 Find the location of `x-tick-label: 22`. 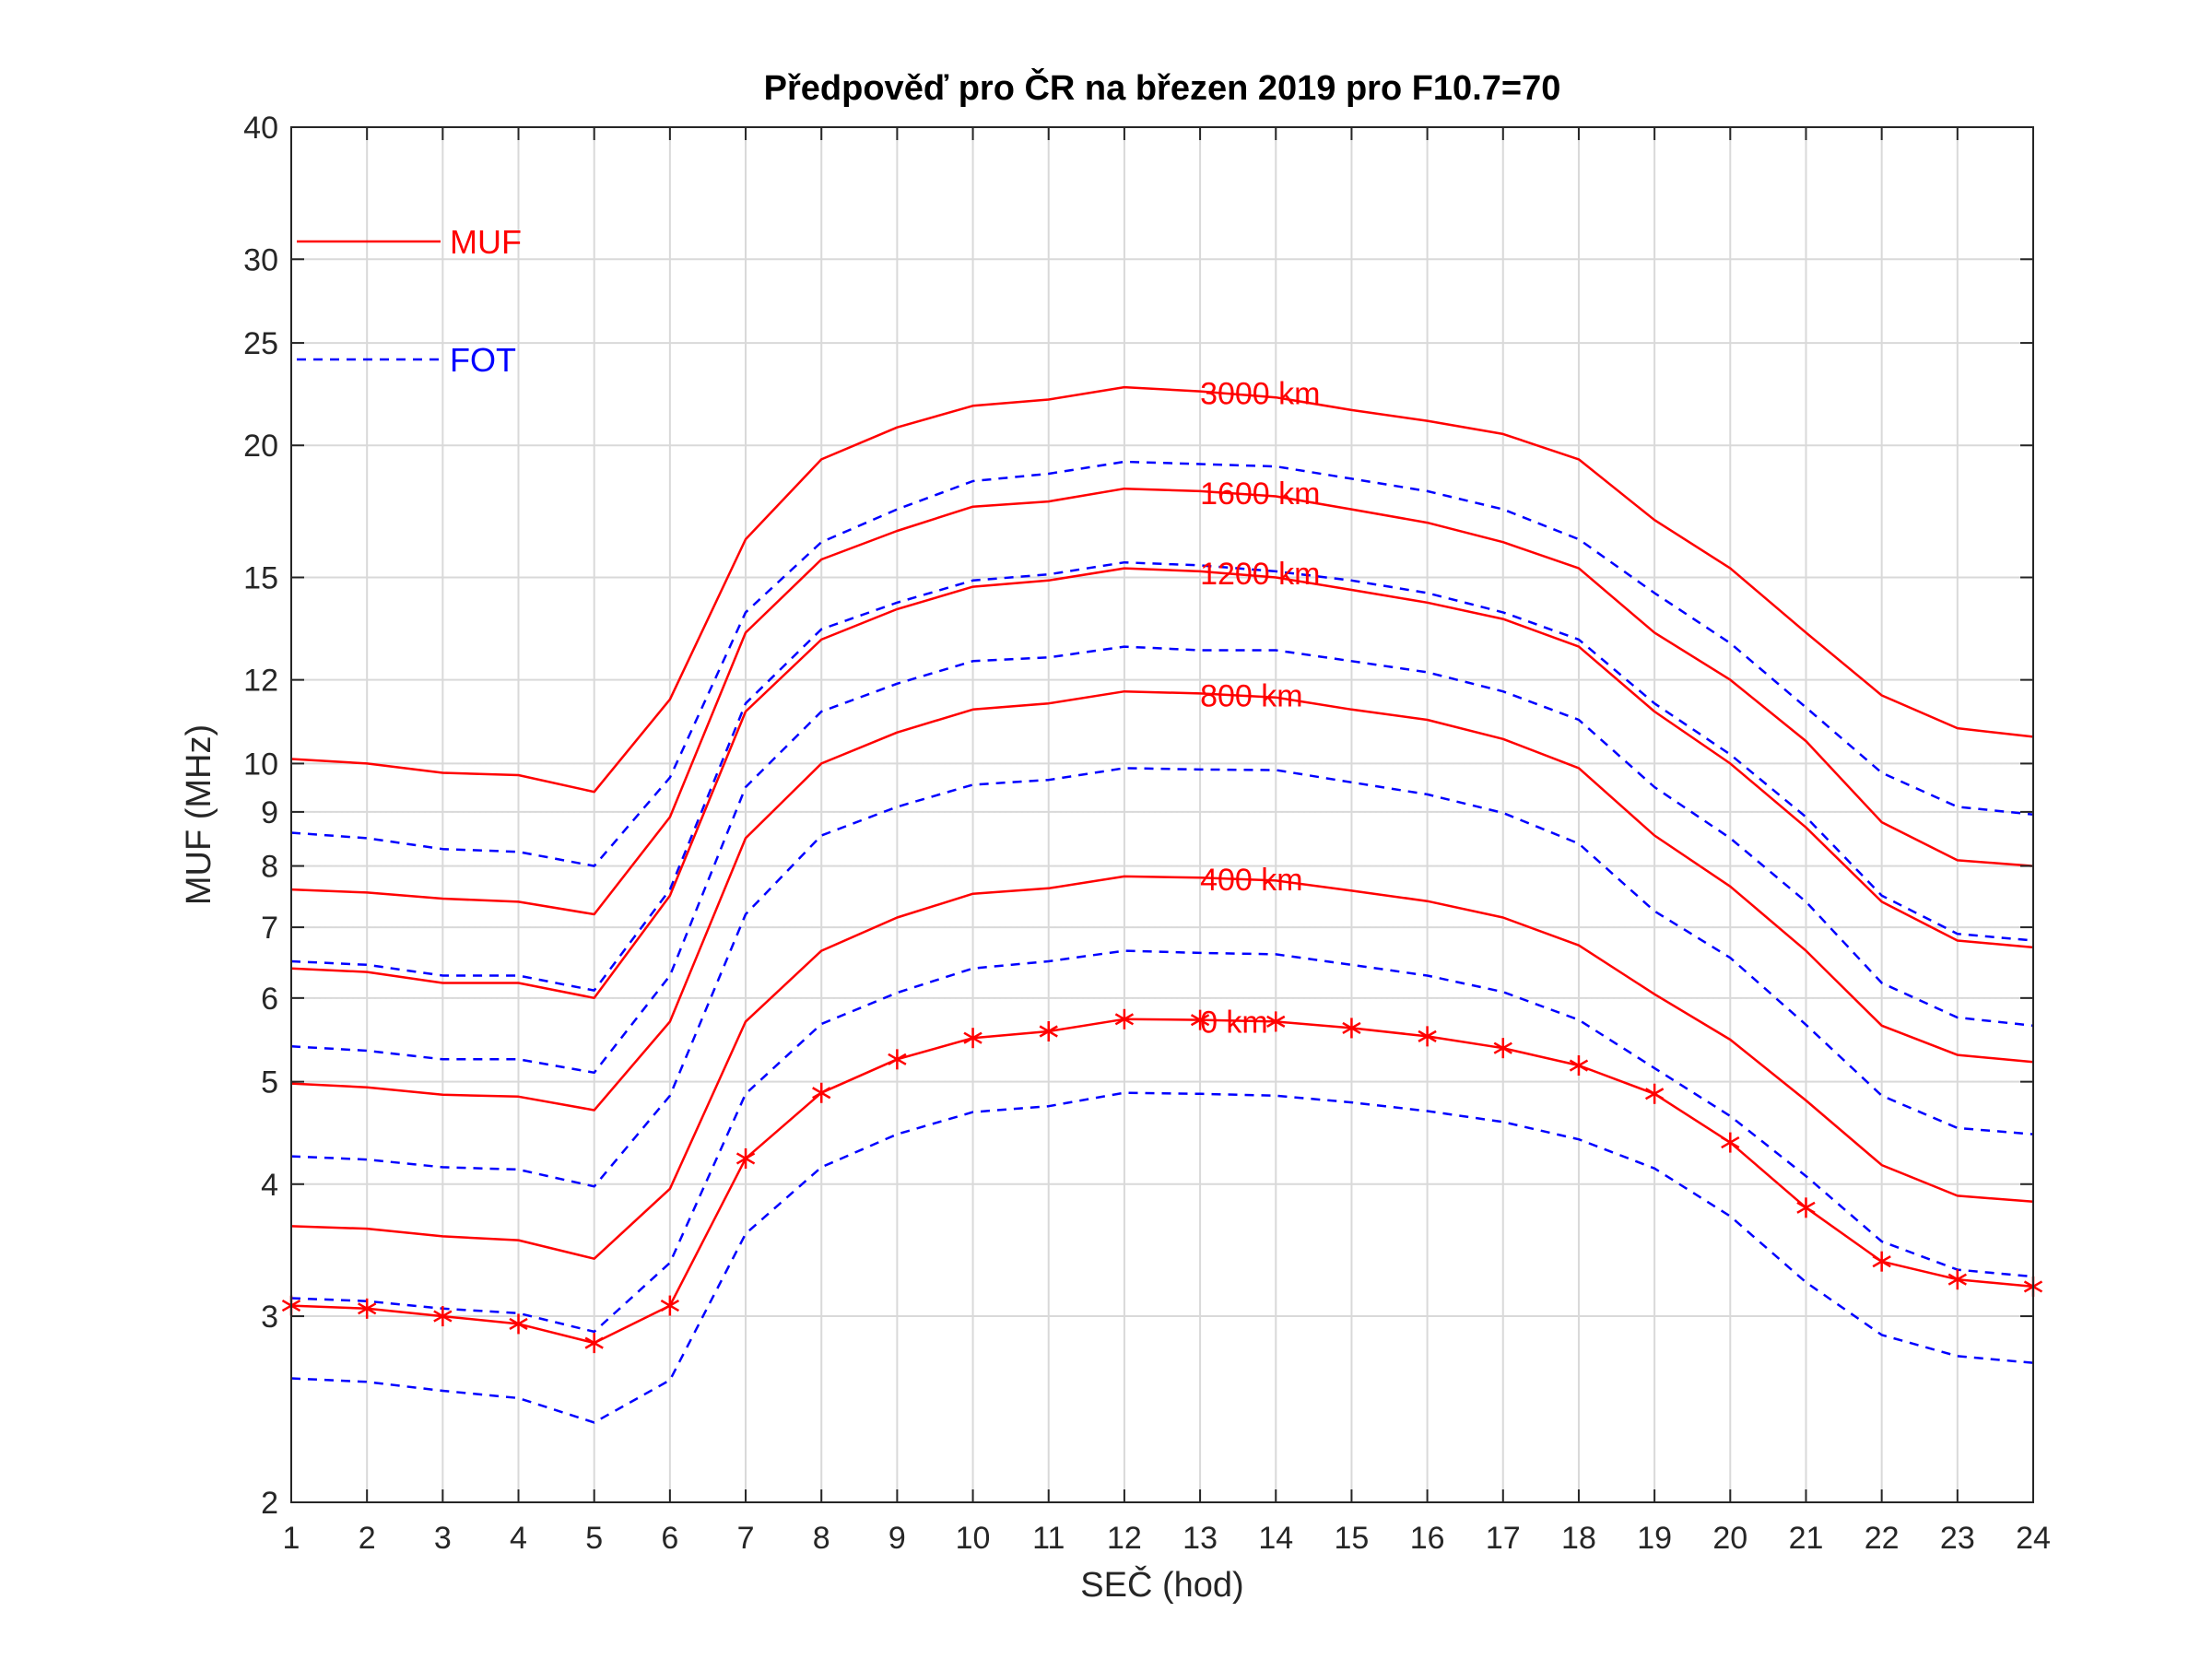

x-tick-label: 22 is located at coordinates (1882, 1538).